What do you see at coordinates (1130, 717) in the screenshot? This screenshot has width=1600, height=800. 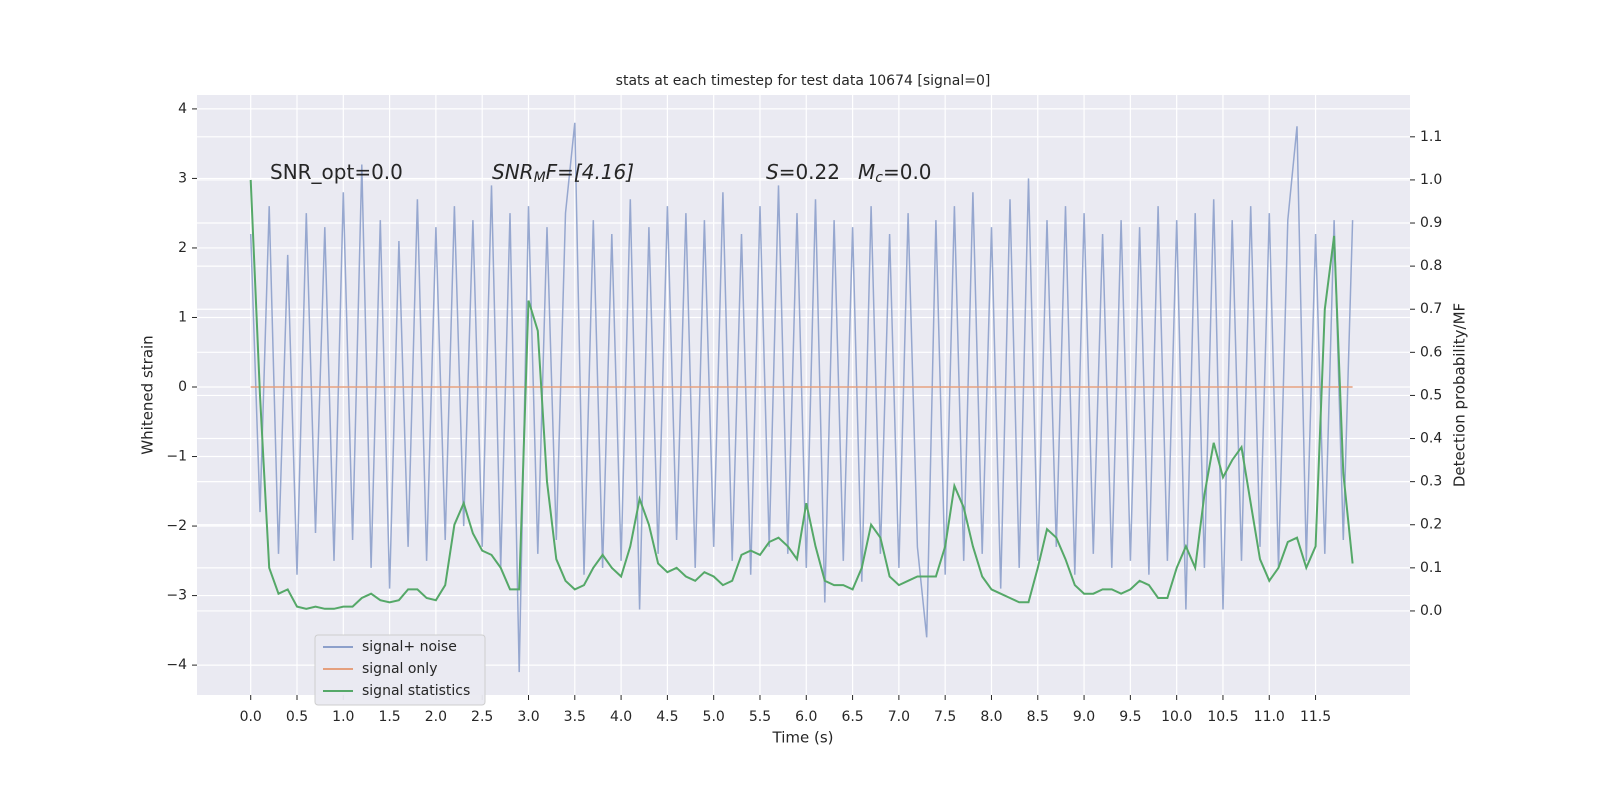 I see `x-tick-label: 9.5` at bounding box center [1130, 717].